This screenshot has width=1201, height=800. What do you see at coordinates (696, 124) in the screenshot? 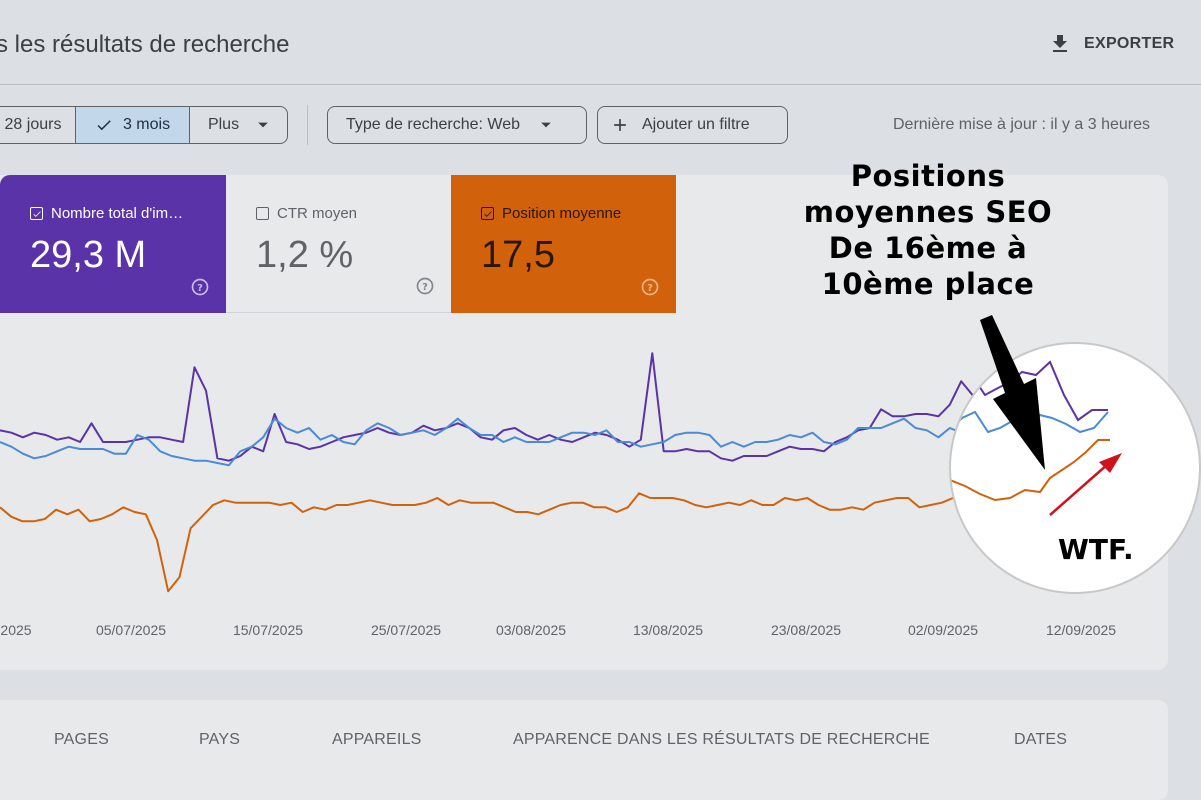
I see `add-filter-label: Ajouter un filtre` at bounding box center [696, 124].